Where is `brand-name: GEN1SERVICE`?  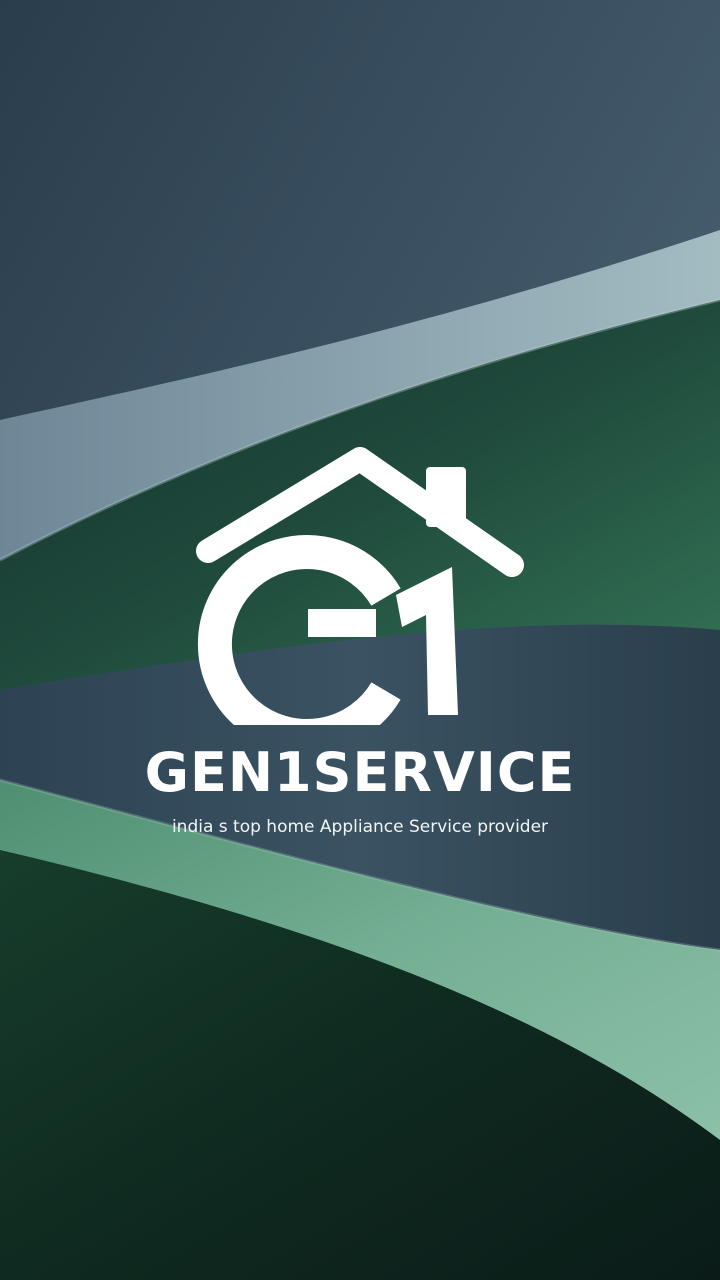
brand-name: GEN1SERVICE is located at coordinates (360, 772).